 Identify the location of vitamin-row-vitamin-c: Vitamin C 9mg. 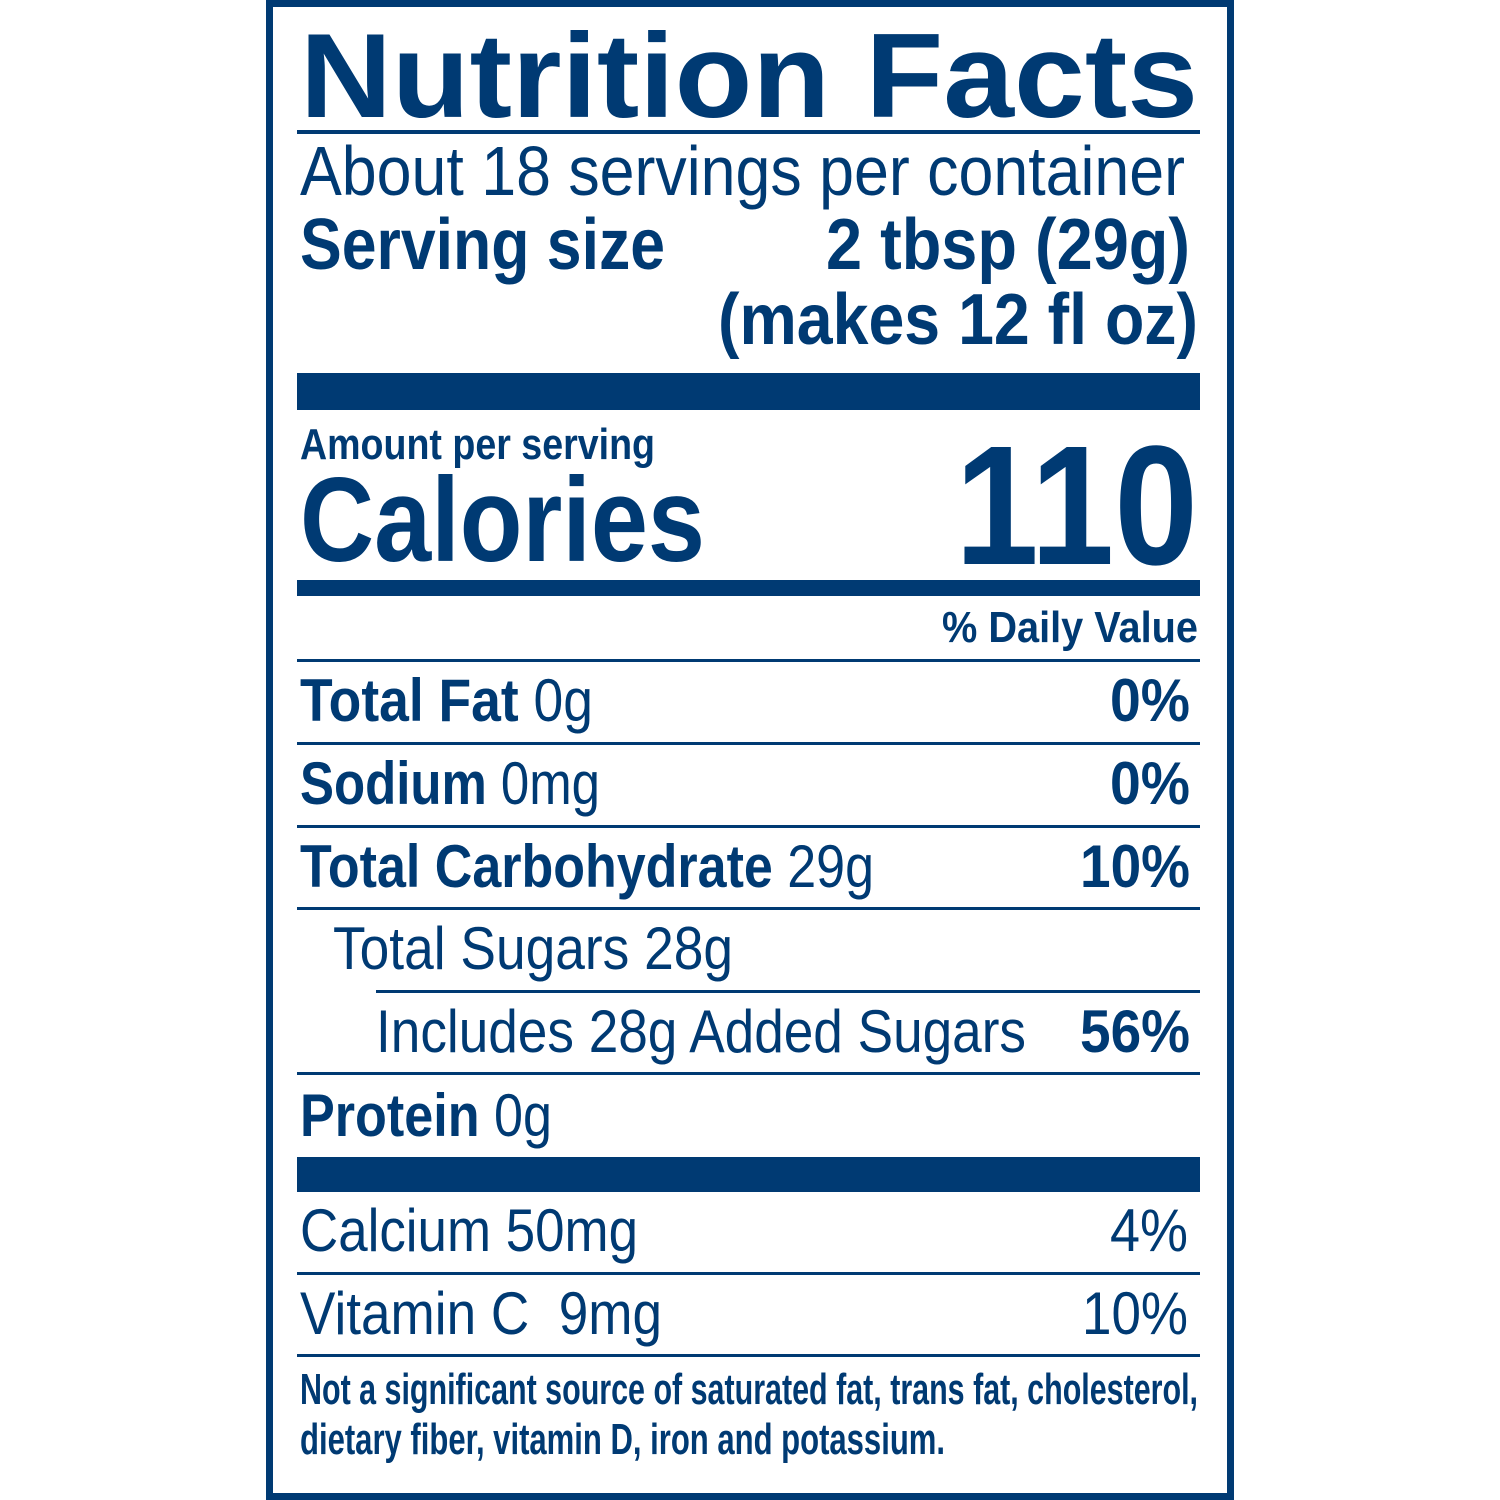
(481, 1314).